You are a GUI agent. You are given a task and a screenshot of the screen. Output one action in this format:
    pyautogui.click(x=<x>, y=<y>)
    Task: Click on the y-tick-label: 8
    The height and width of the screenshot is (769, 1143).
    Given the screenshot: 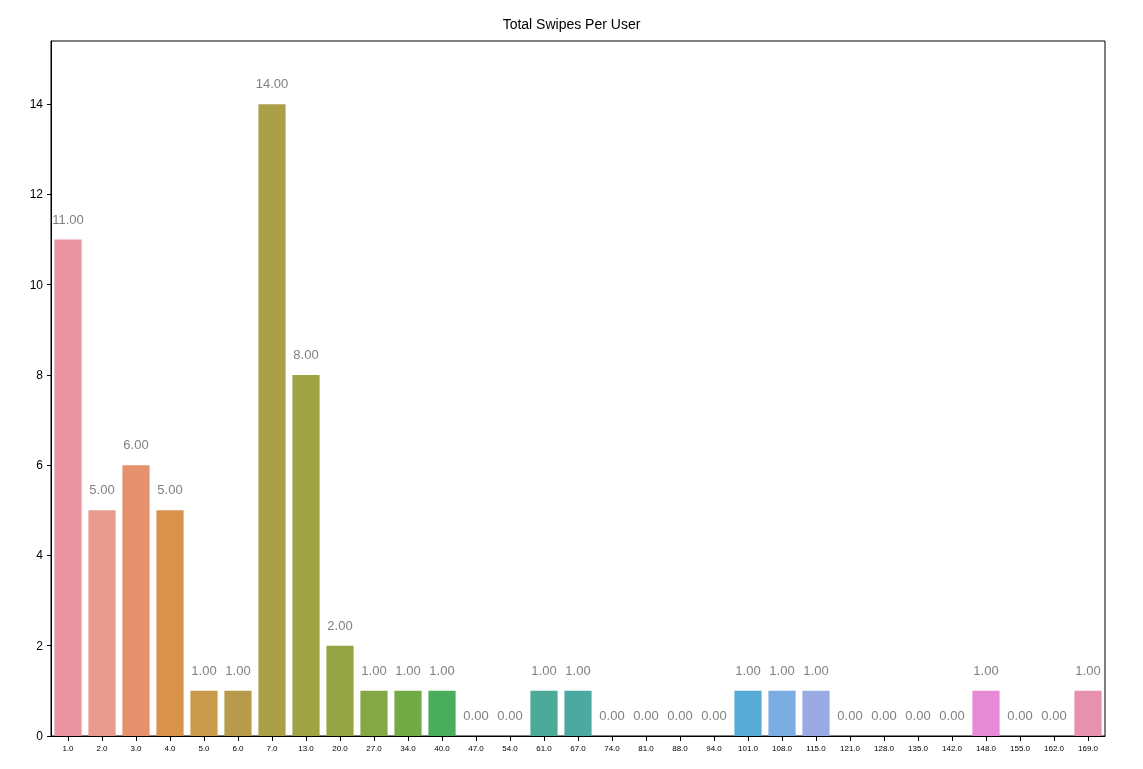 What is the action you would take?
    pyautogui.click(x=40, y=374)
    